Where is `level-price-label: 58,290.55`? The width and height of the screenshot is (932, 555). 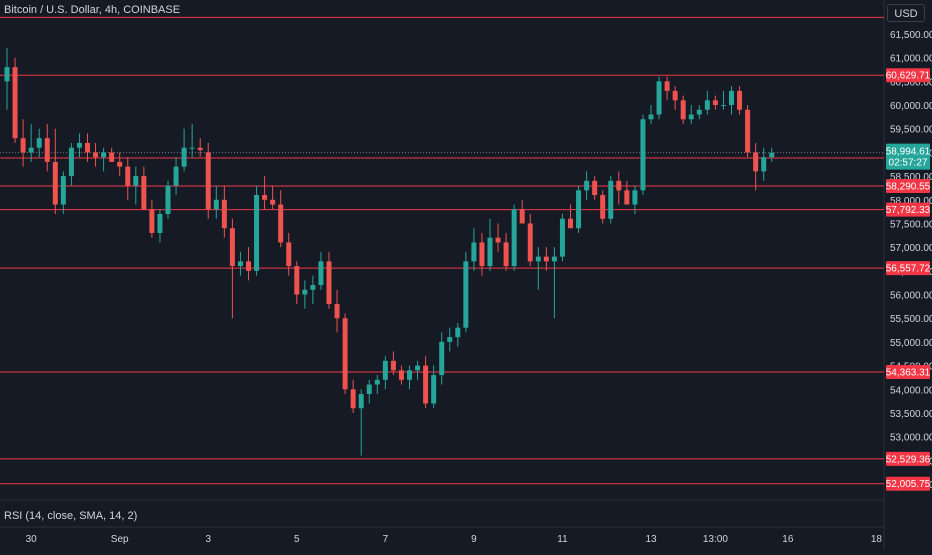 level-price-label: 58,290.55 is located at coordinates (908, 187).